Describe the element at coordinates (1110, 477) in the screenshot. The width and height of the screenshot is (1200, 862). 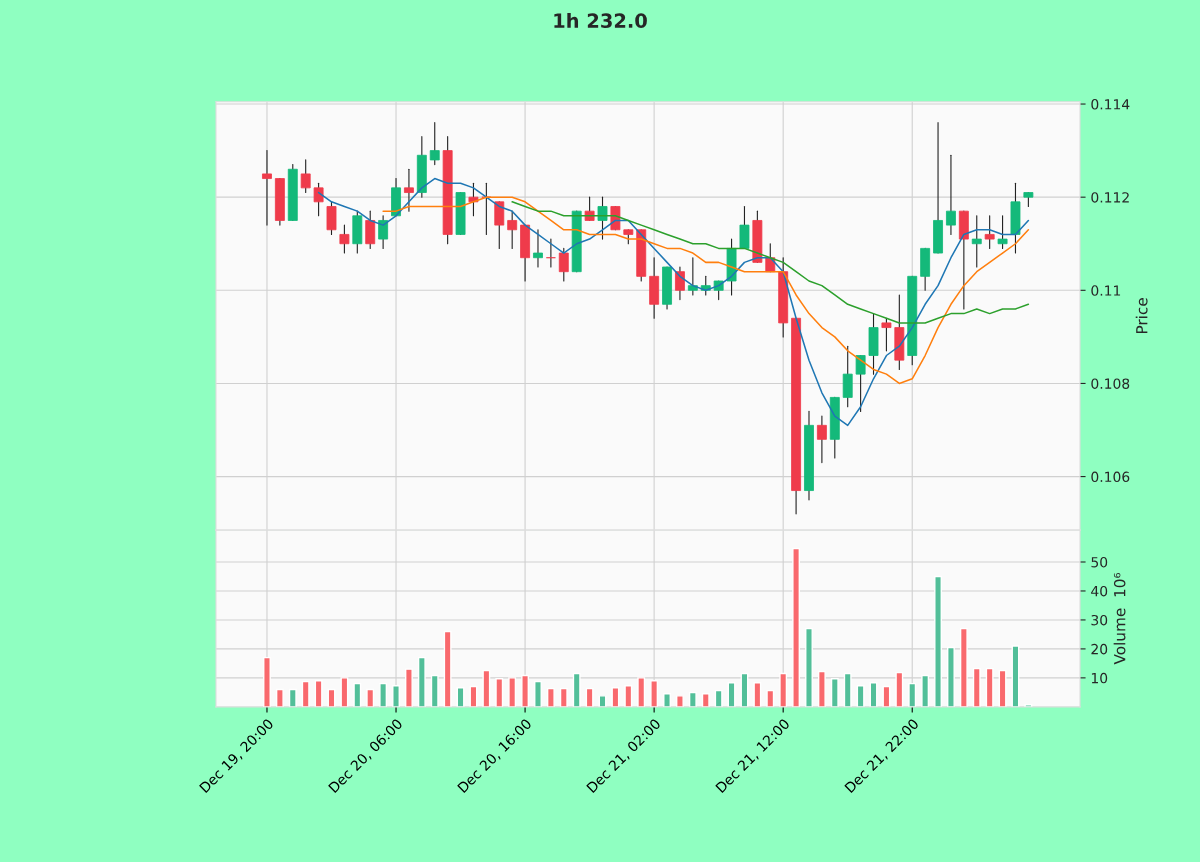
I see `y-tick-label: 0.106` at that location.